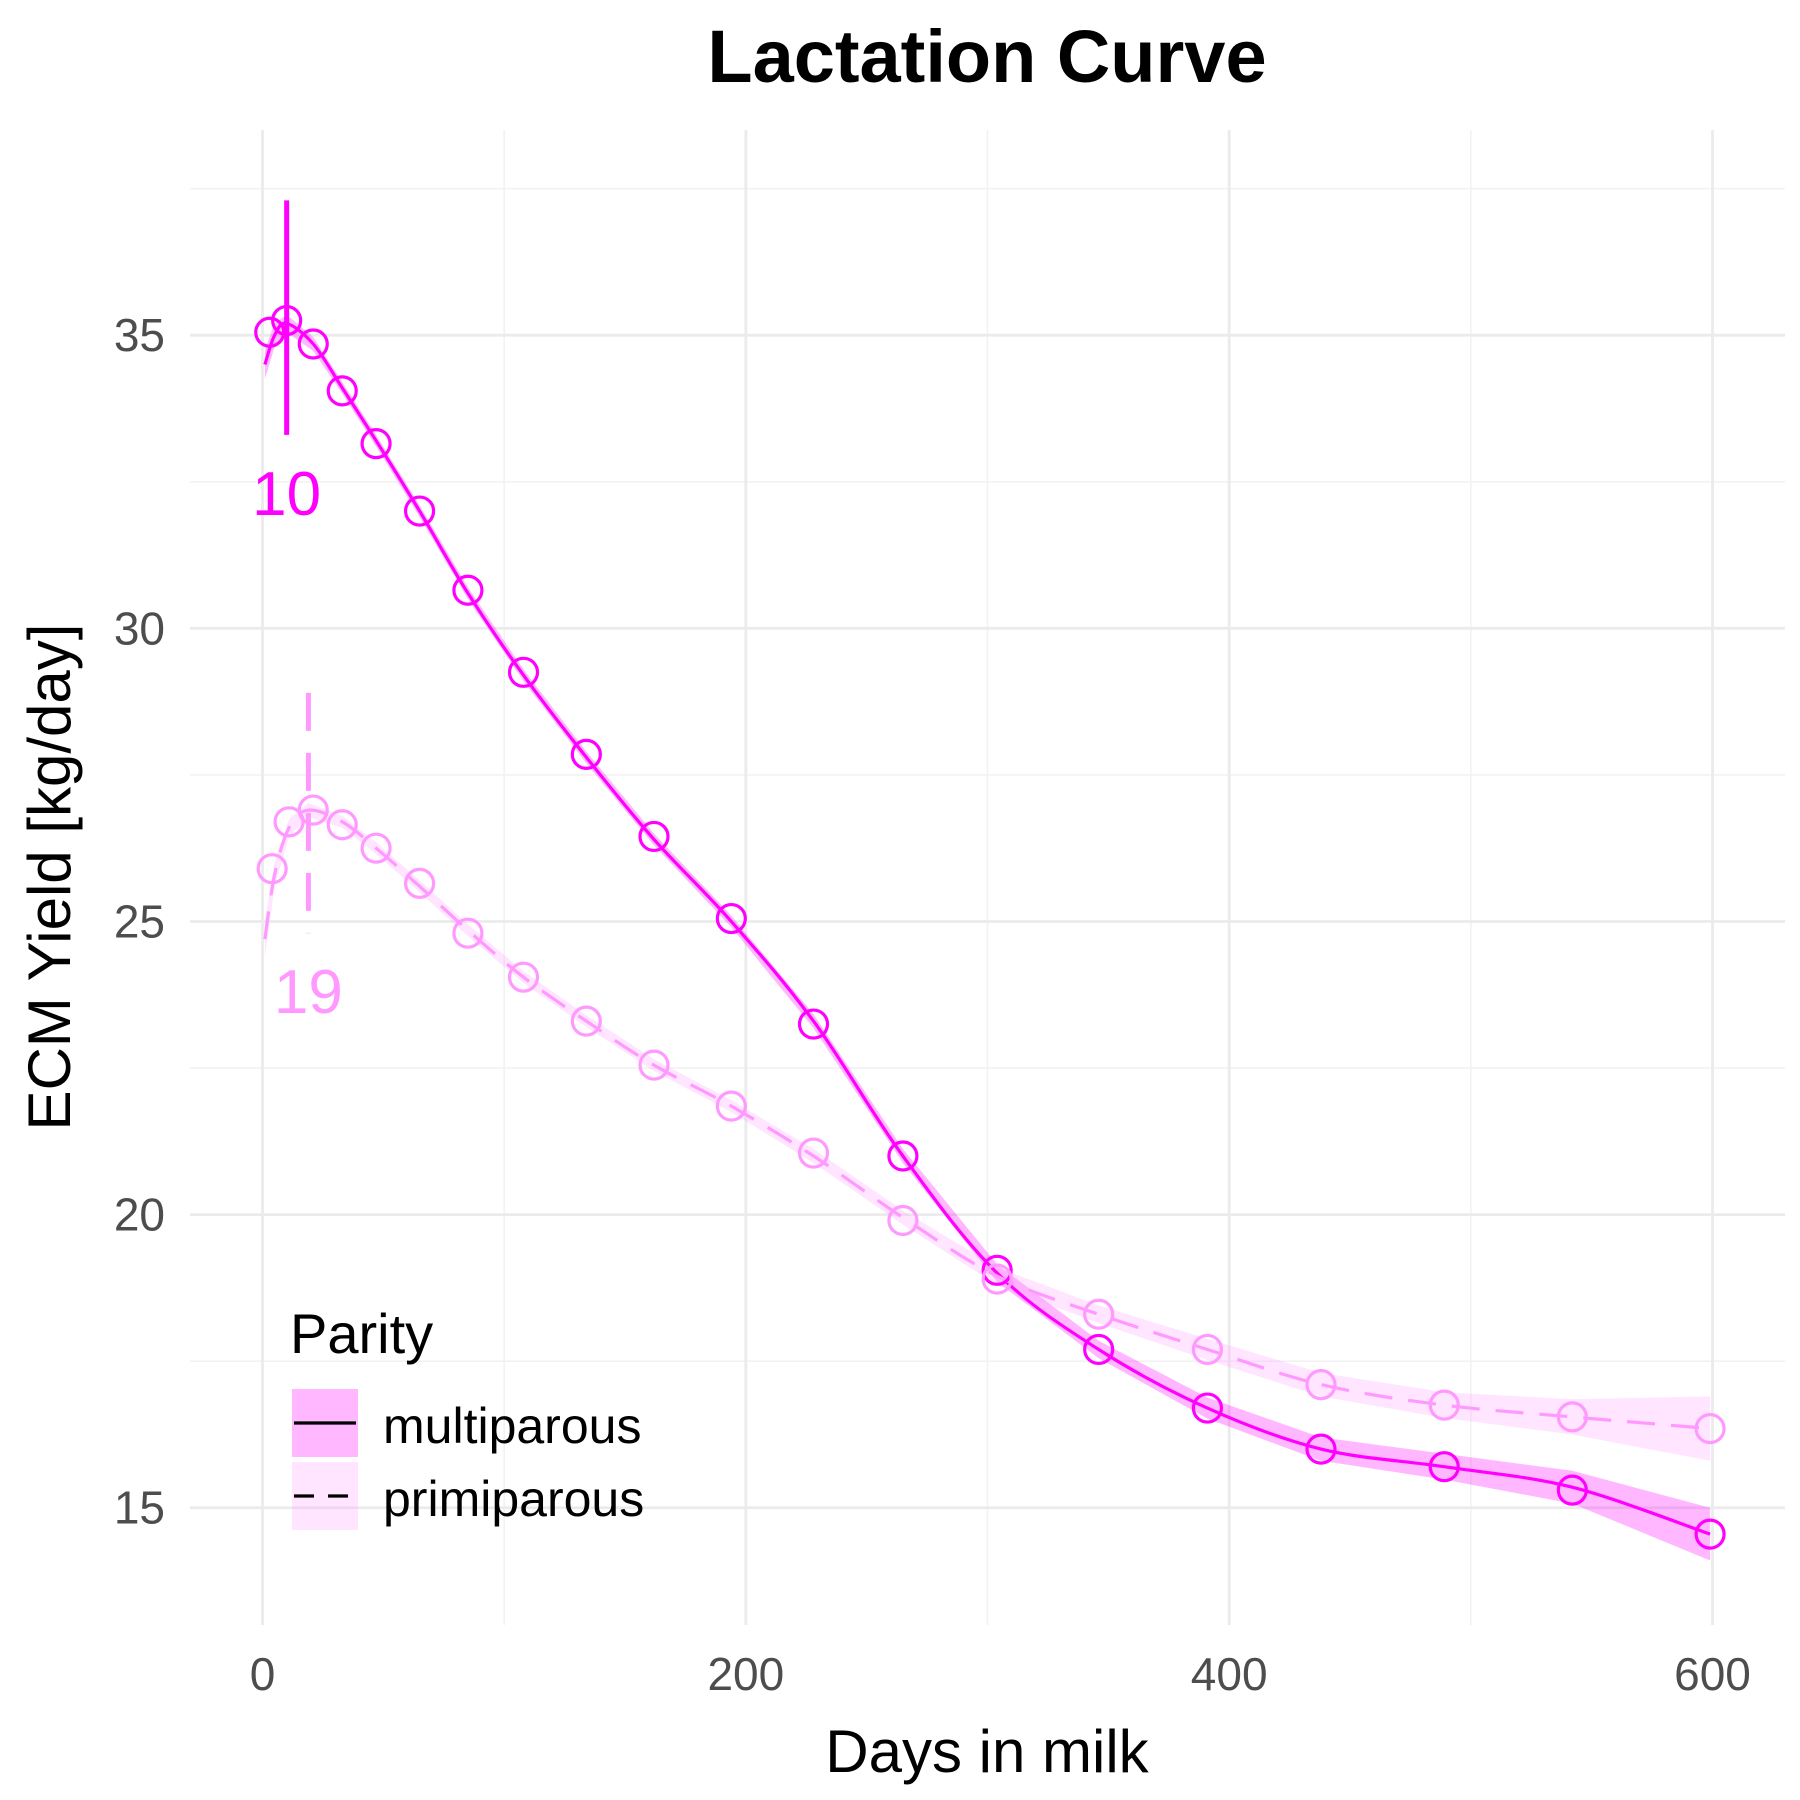 The image size is (1800, 1800). I want to click on legend-title: Parity, so click(361, 1333).